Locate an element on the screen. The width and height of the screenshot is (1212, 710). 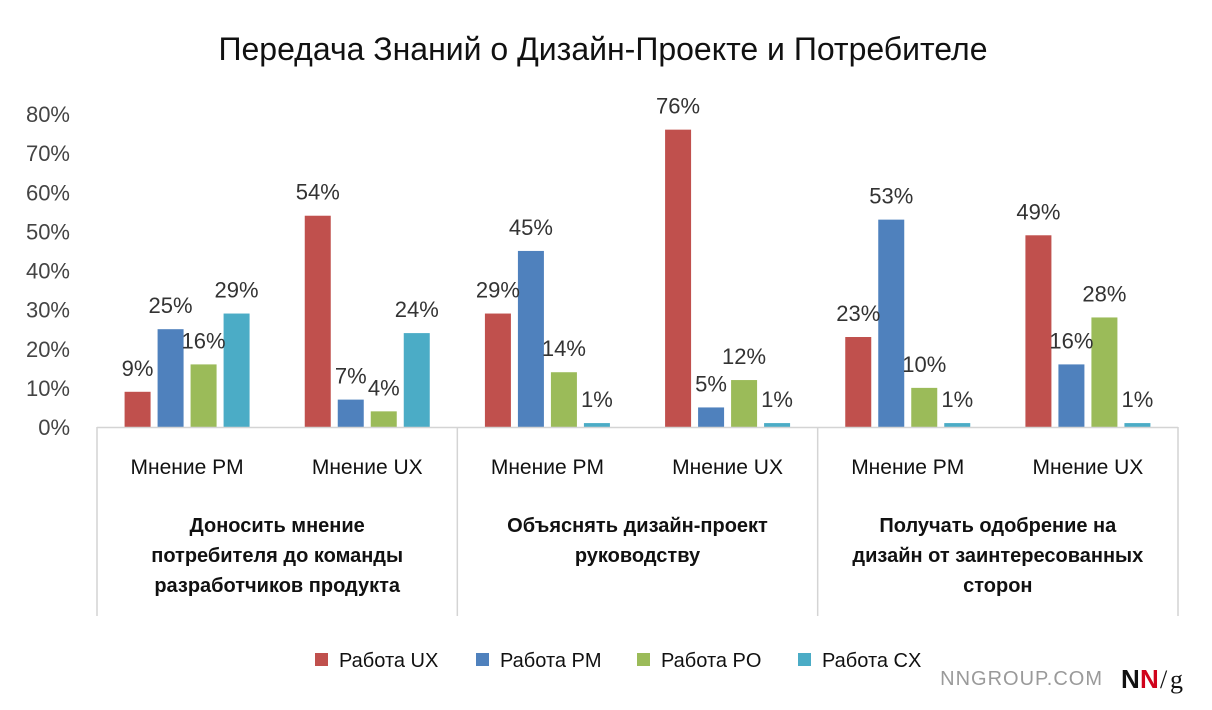
y-tick-label: 30% is located at coordinates (48, 310).